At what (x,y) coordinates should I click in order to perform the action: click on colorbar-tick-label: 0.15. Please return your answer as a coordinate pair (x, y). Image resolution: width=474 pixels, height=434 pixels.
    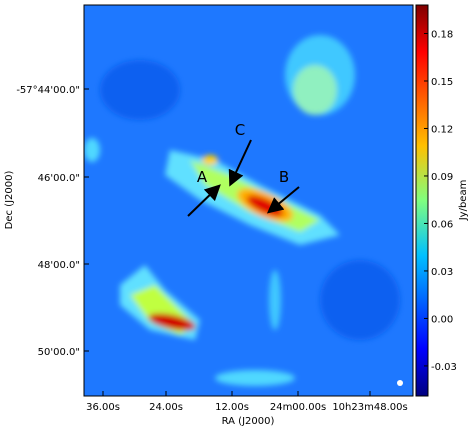
    Looking at the image, I should click on (442, 82).